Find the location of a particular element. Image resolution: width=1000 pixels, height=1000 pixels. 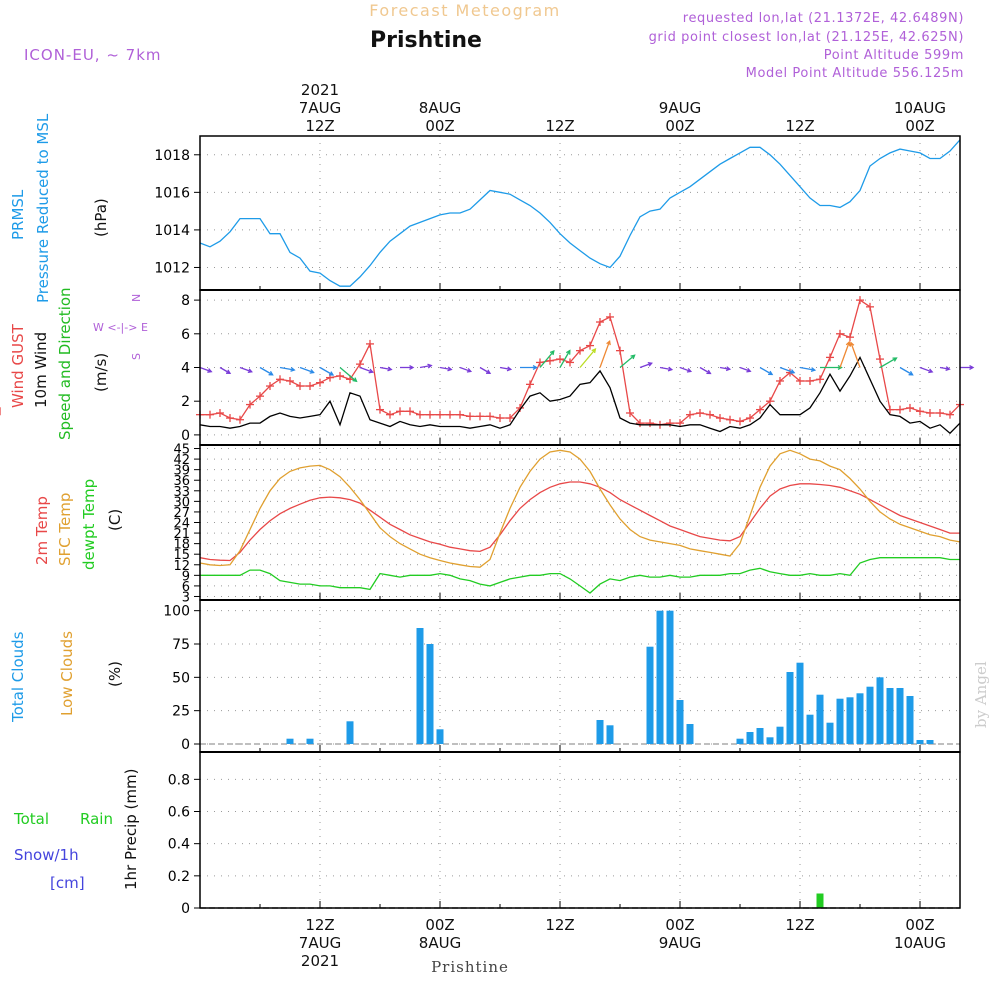

clouds-label-low: Low Clouds is located at coordinates (67, 673).